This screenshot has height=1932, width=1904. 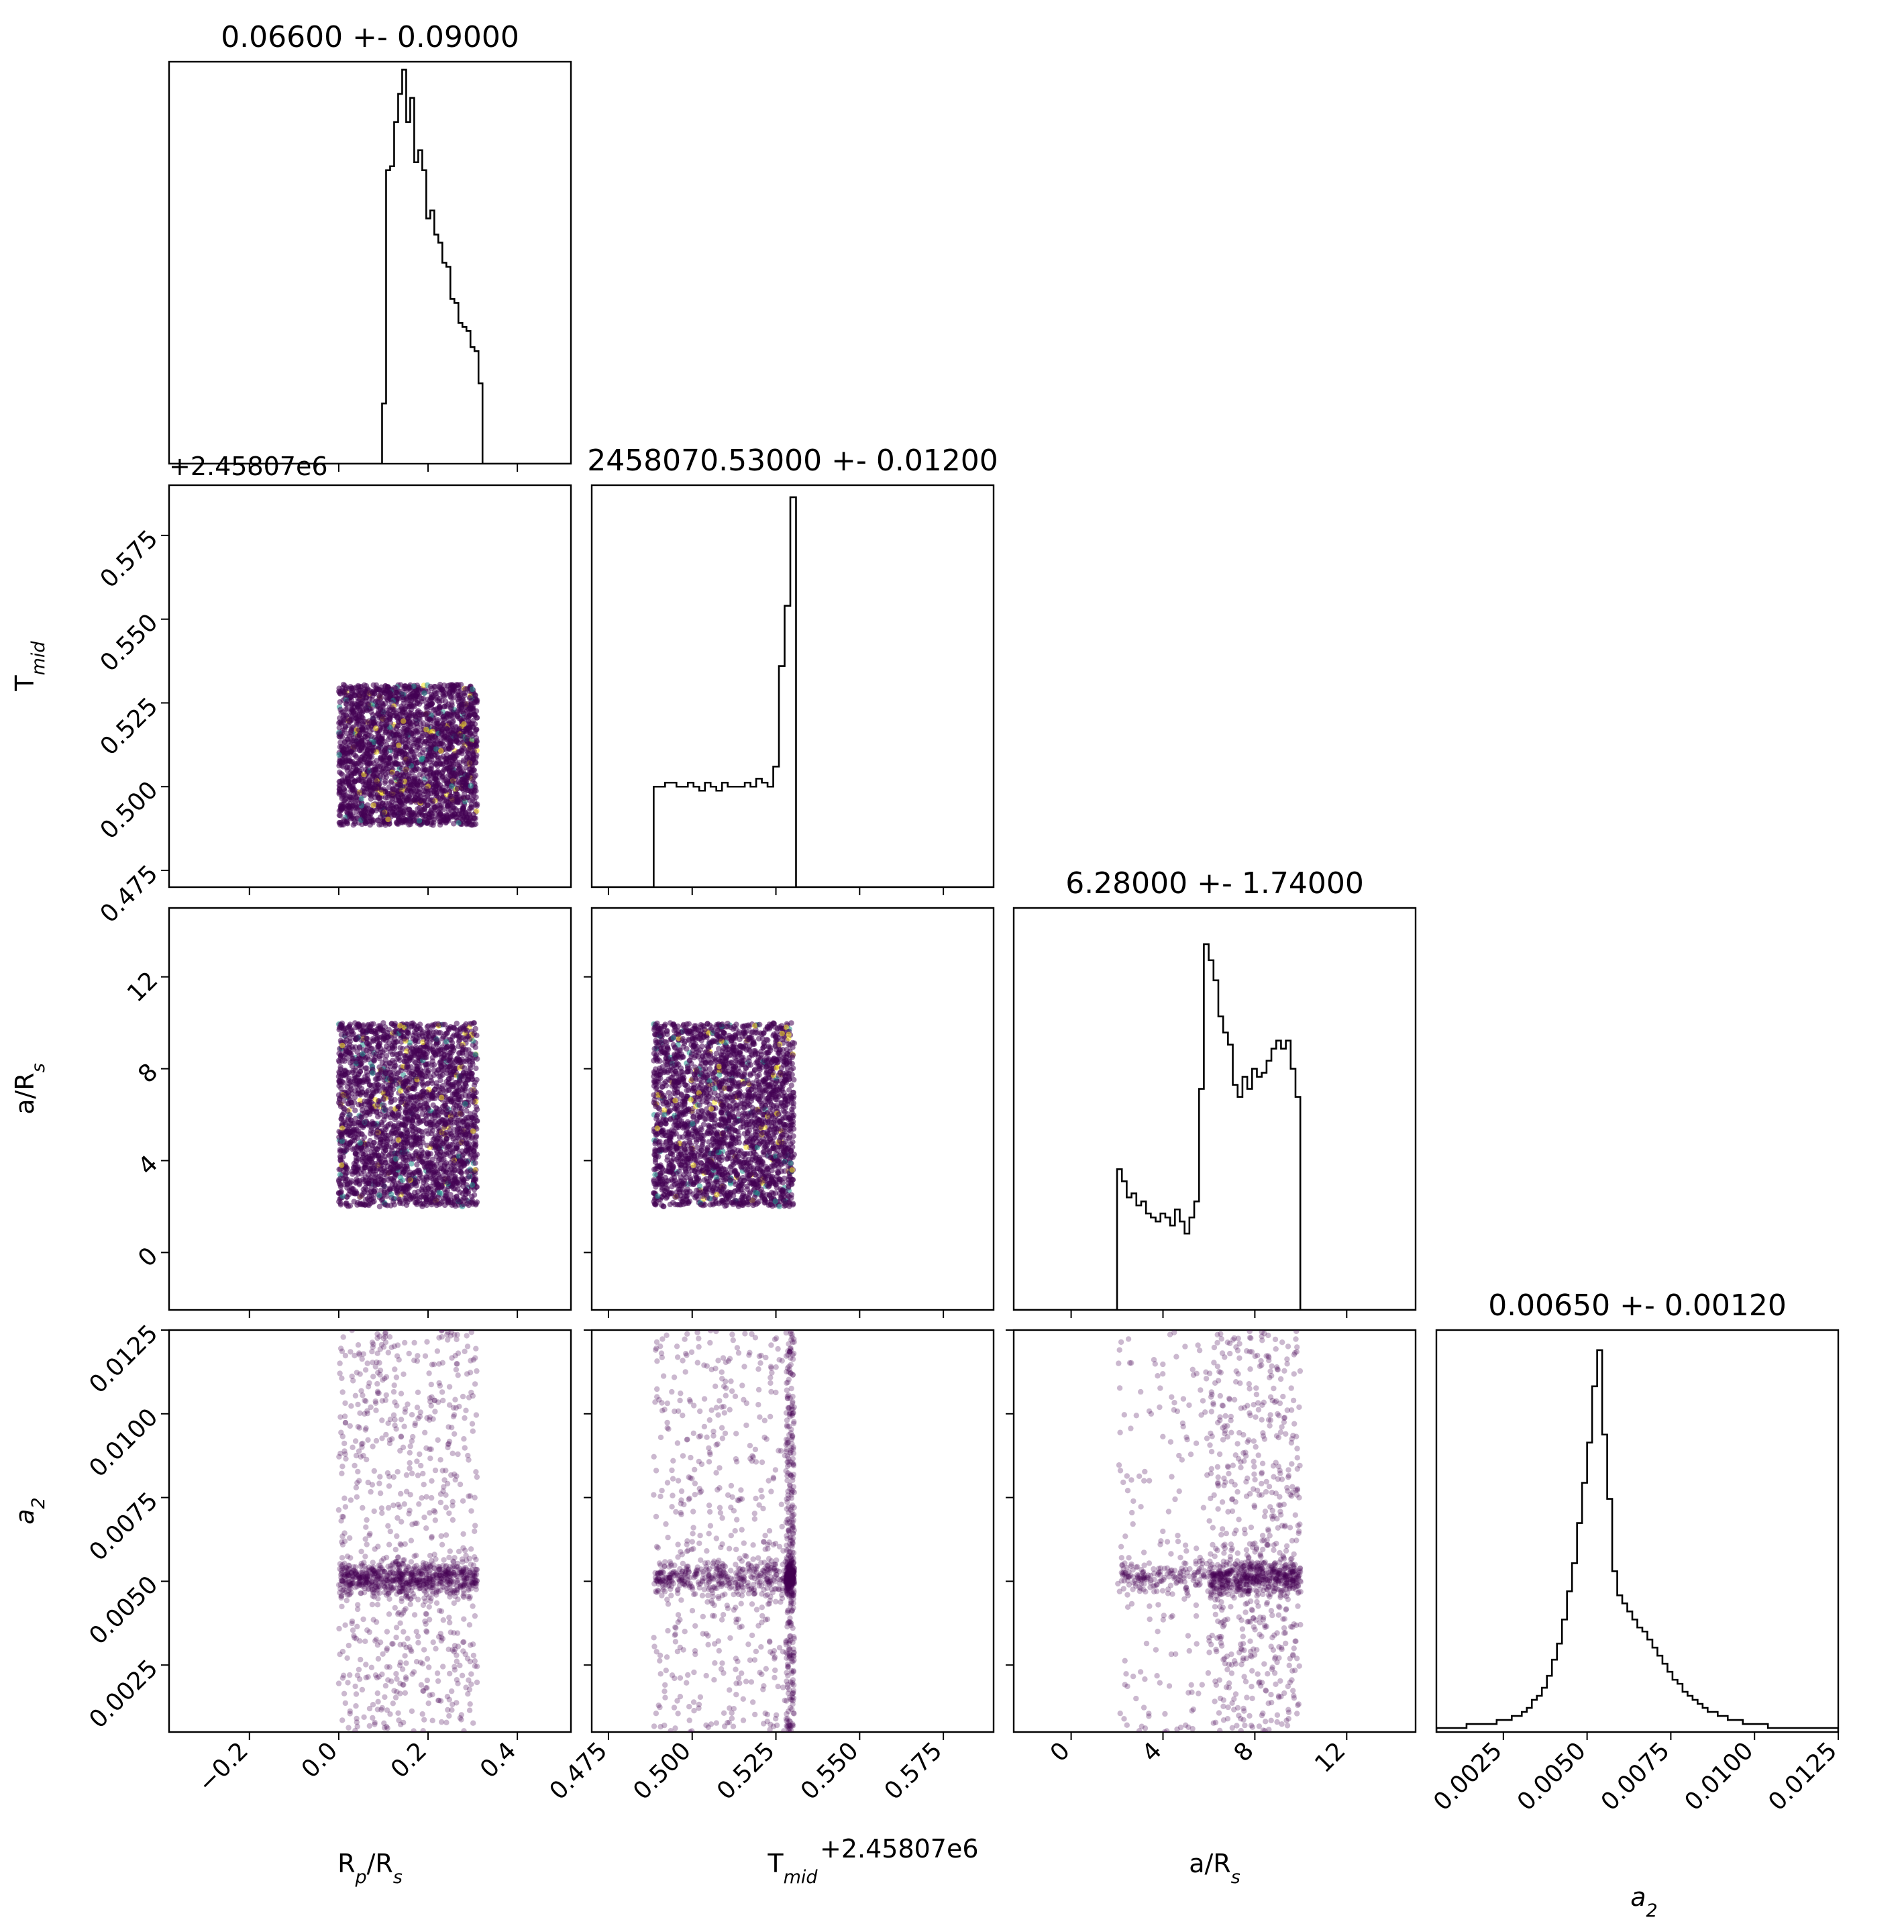 I want to click on histogram-line, so click(x=370, y=266).